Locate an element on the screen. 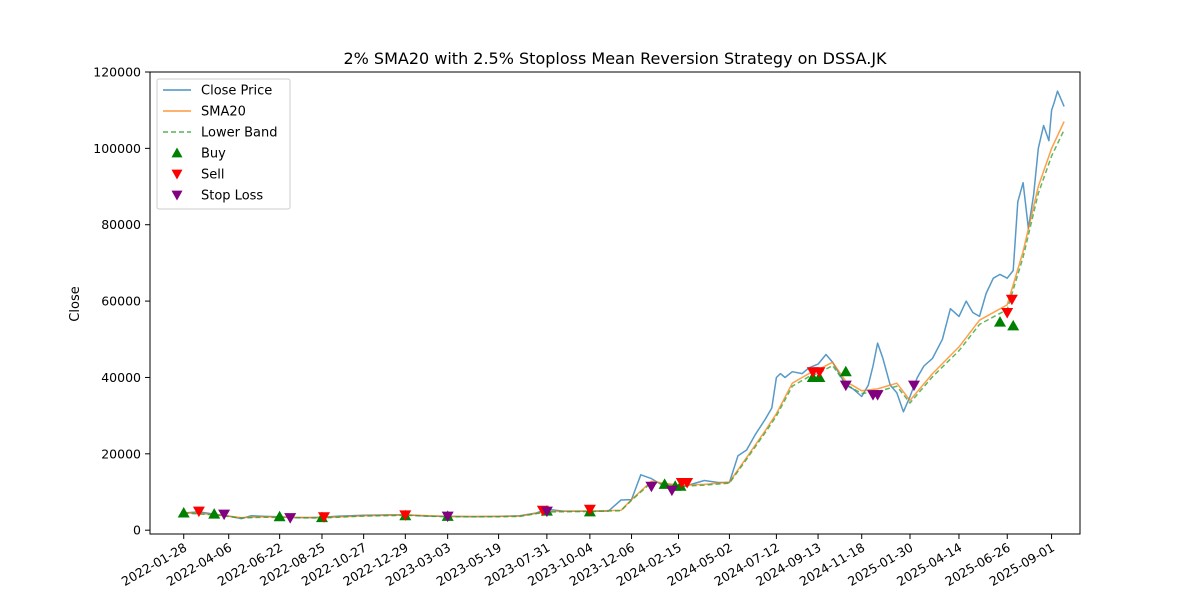 This screenshot has height=600, width=1200. y-axis: 0 20000 40000 60000 80000 100000 120000 is located at coordinates (121, 301).